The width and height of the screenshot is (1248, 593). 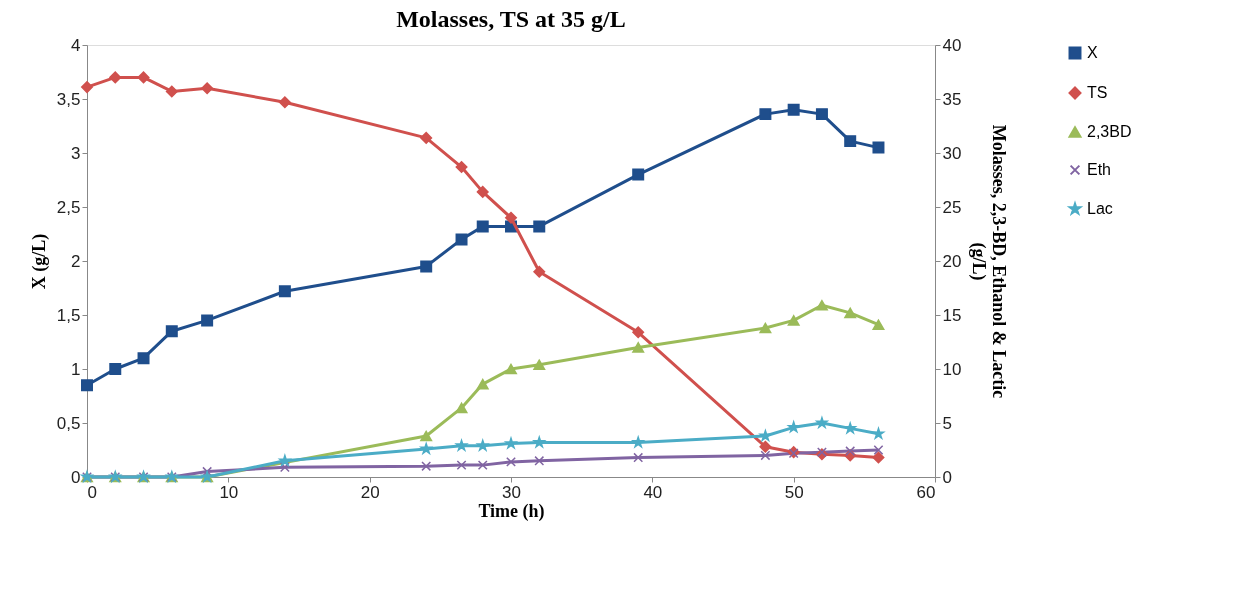 What do you see at coordinates (68, 315) in the screenshot?
I see `y-tick-label: 1,5` at bounding box center [68, 315].